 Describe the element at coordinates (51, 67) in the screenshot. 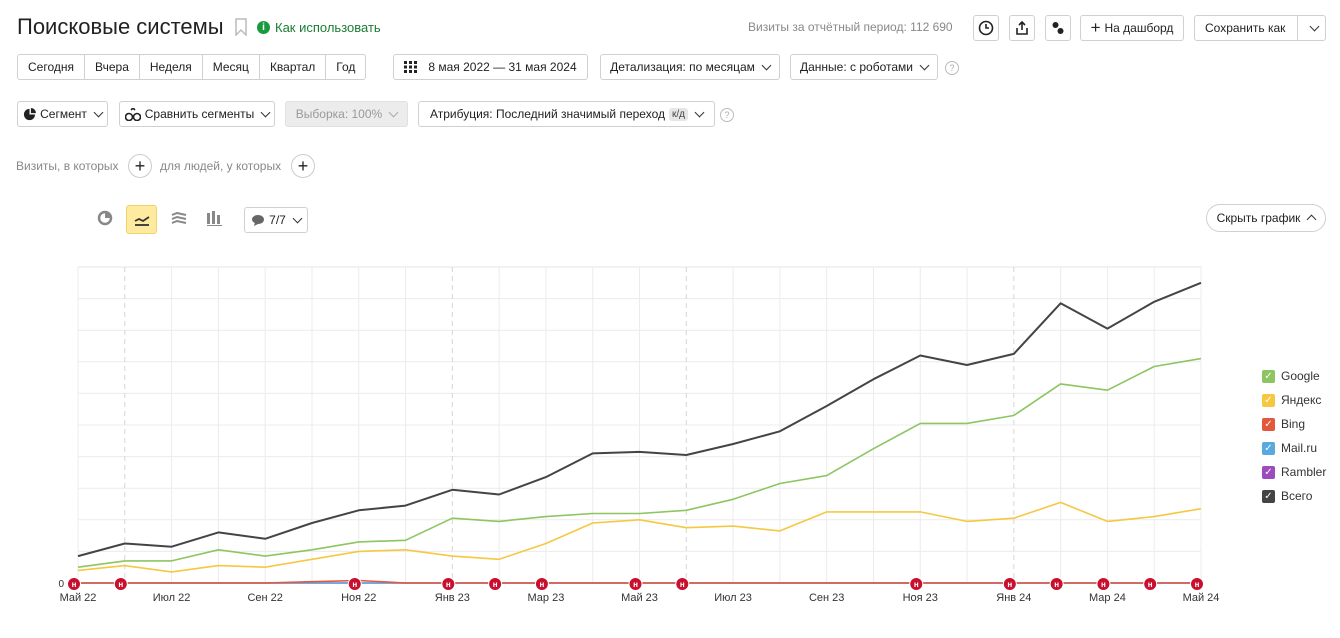

I see `period-today: Сегодня` at that location.